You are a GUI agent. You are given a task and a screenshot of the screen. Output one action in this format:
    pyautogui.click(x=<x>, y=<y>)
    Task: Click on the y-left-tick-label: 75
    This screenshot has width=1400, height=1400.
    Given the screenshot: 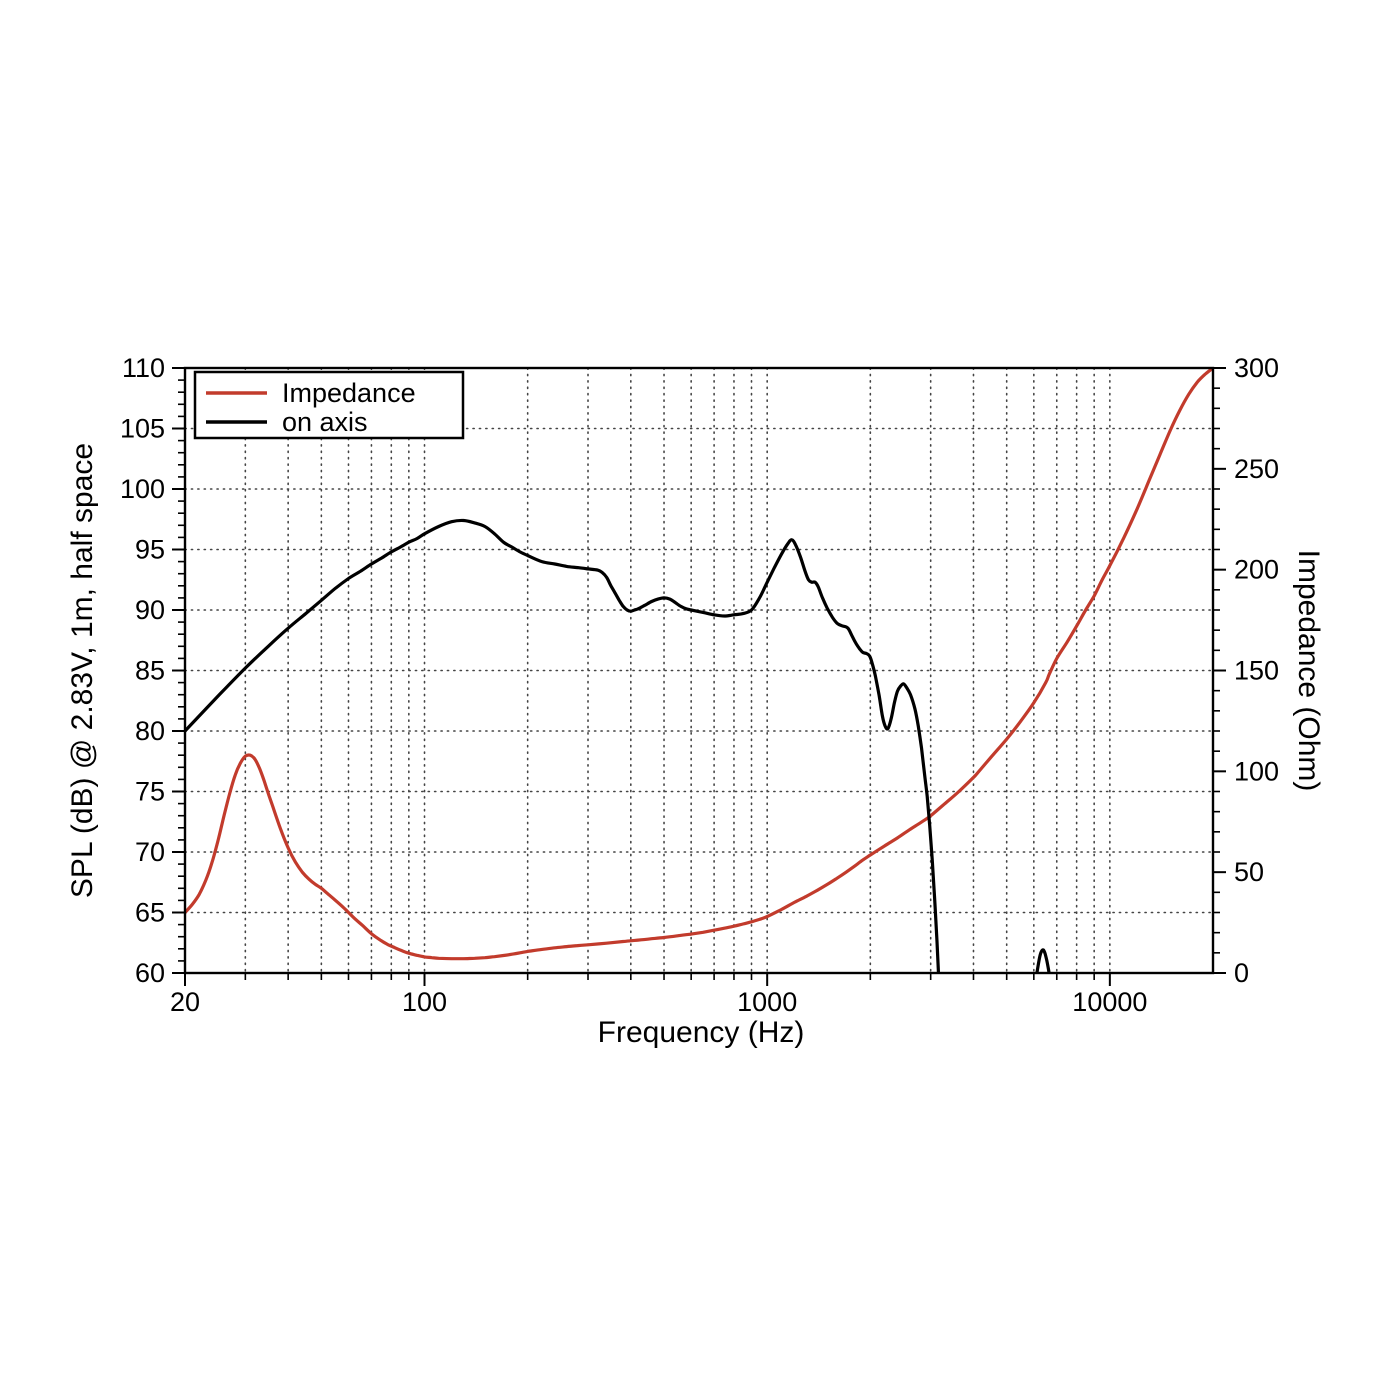 What is the action you would take?
    pyautogui.click(x=150, y=792)
    